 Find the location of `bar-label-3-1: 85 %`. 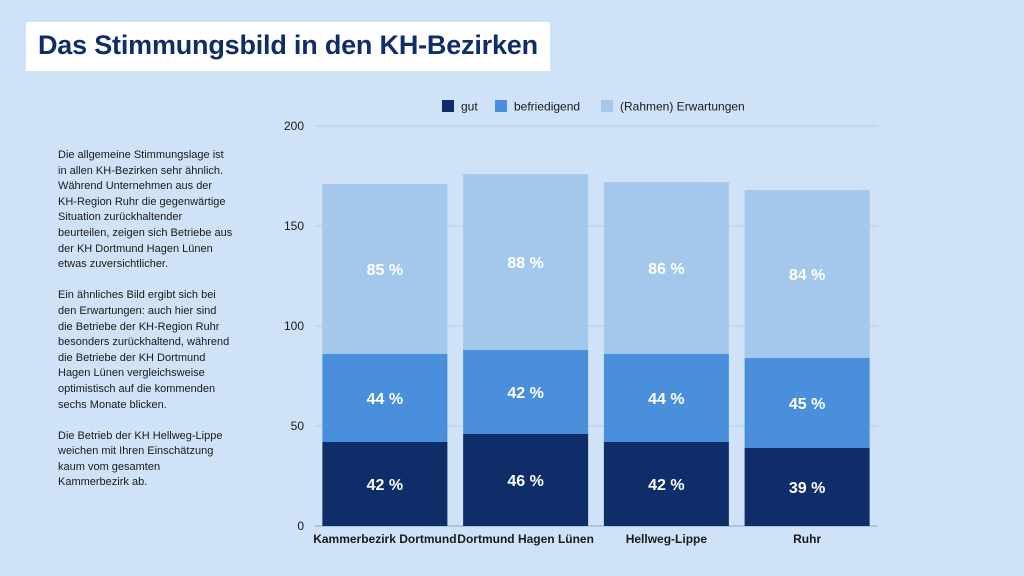

bar-label-3-1: 85 % is located at coordinates (385, 270).